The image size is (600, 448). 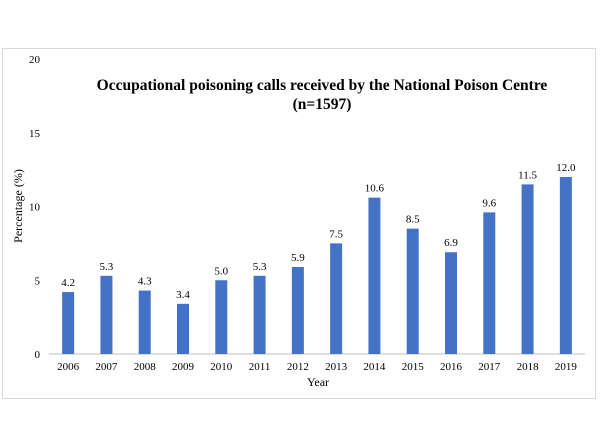 What do you see at coordinates (374, 367) in the screenshot?
I see `x-tick-label: 2014` at bounding box center [374, 367].